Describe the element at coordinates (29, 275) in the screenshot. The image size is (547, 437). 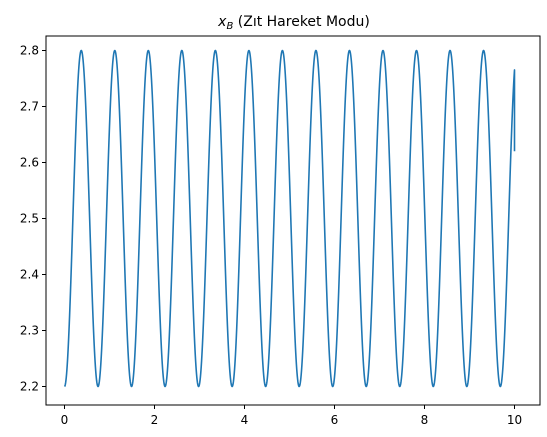
I see `y-tick-label: 2.4` at that location.